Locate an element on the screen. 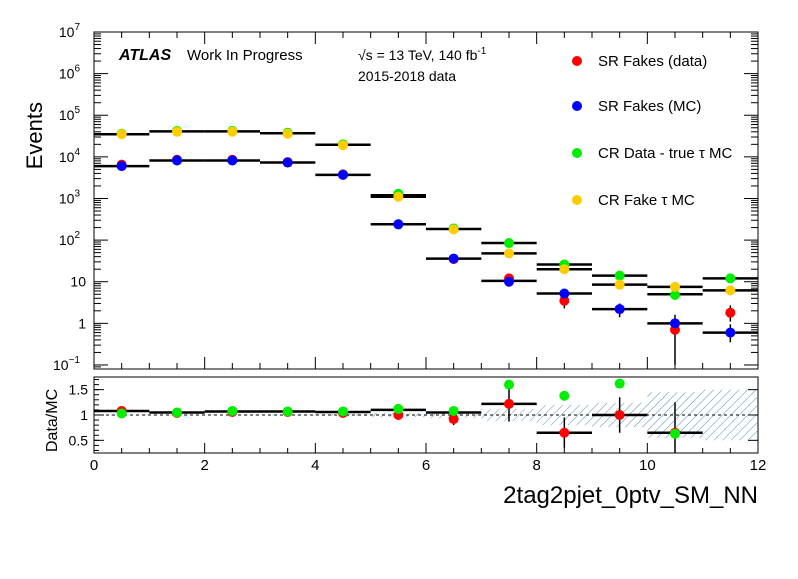 This screenshot has width=798, height=579. x-tick-label: 10 is located at coordinates (647, 465).